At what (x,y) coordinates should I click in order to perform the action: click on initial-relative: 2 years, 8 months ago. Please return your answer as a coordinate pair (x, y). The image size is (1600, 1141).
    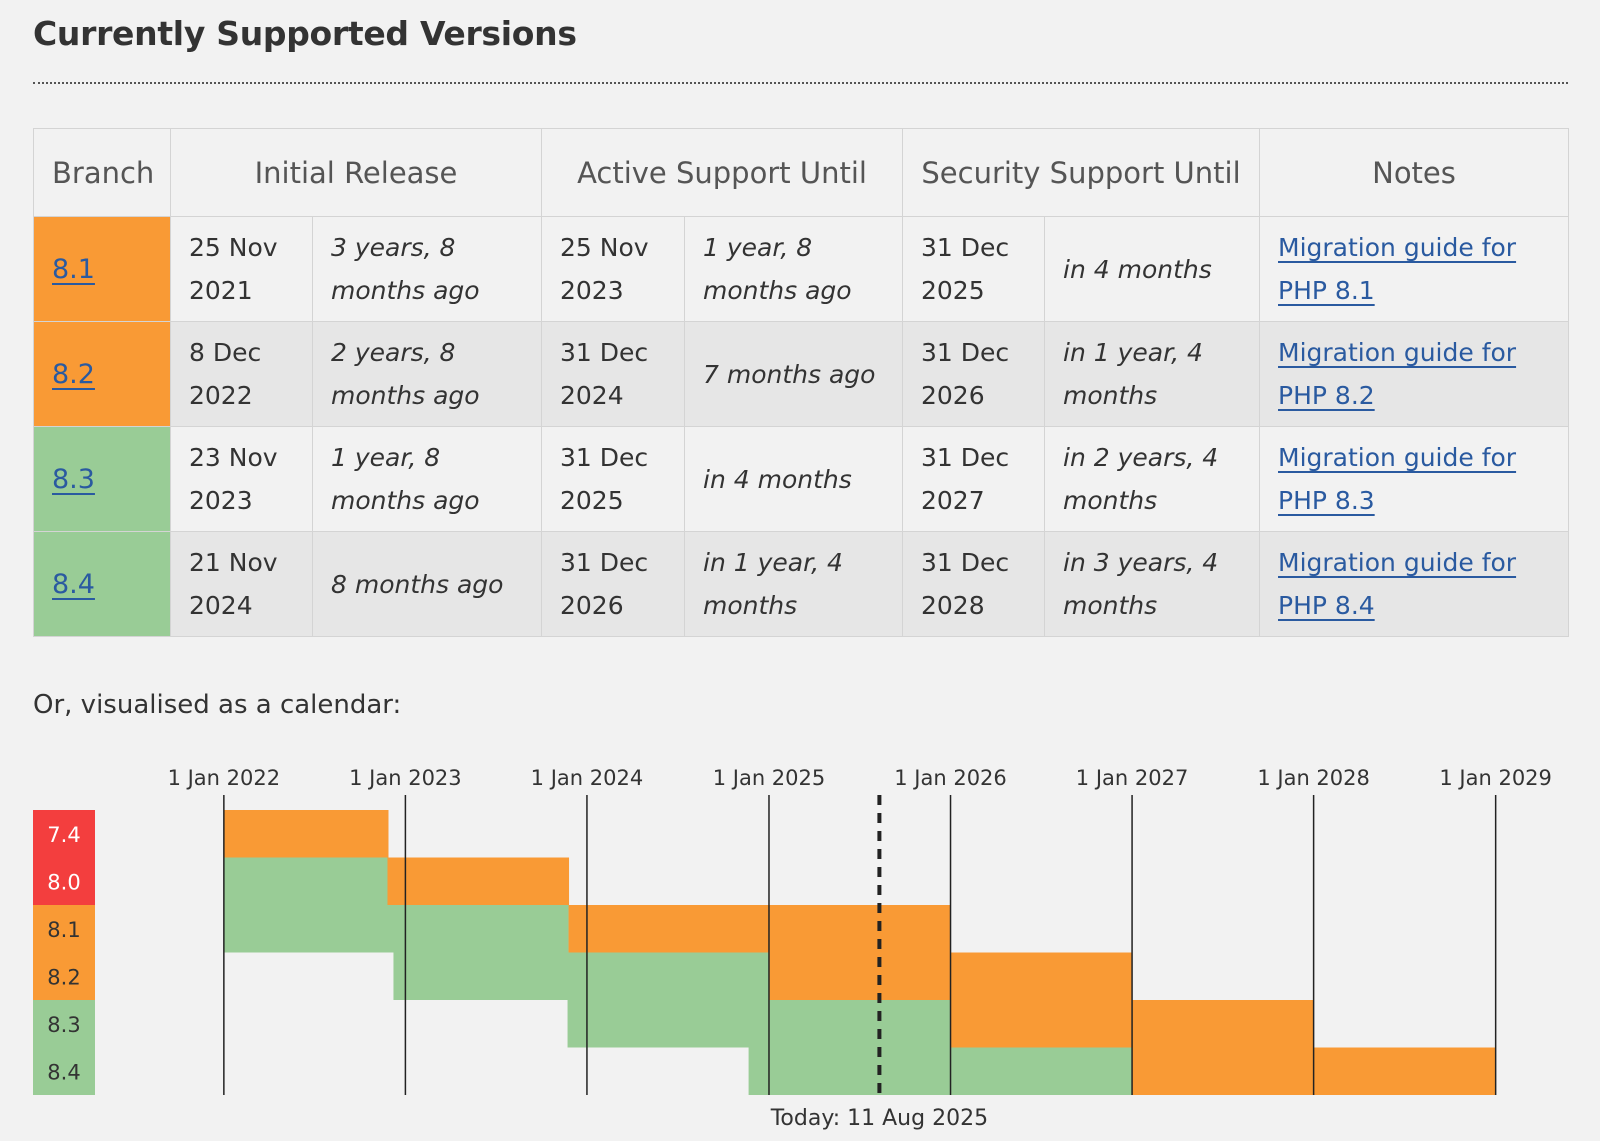
    Looking at the image, I should click on (427, 374).